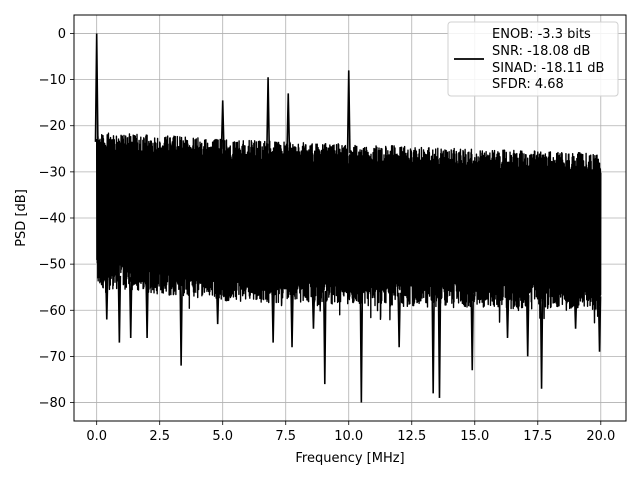 This screenshot has height=480, width=640. Describe the element at coordinates (349, 458) in the screenshot. I see `x-axis-label: Frequency [MHz]` at that location.